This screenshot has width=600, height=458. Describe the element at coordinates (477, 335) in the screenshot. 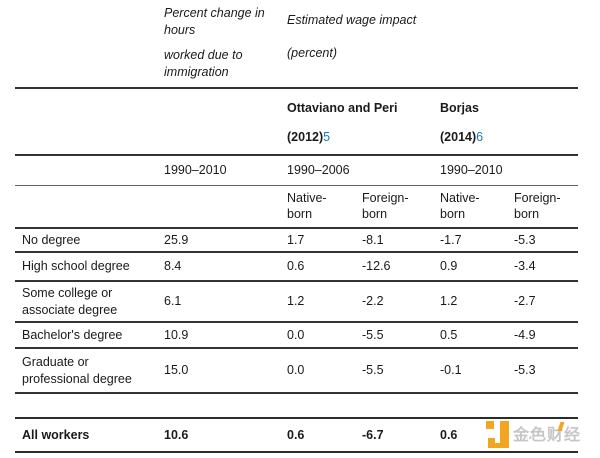

I see `cell-borjas-native: 0.5` at that location.